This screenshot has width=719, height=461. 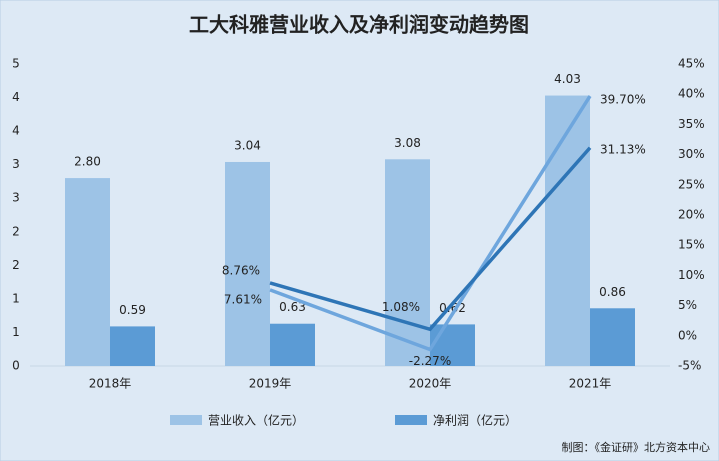 I want to click on data-label: 0.86, so click(x=612, y=292).